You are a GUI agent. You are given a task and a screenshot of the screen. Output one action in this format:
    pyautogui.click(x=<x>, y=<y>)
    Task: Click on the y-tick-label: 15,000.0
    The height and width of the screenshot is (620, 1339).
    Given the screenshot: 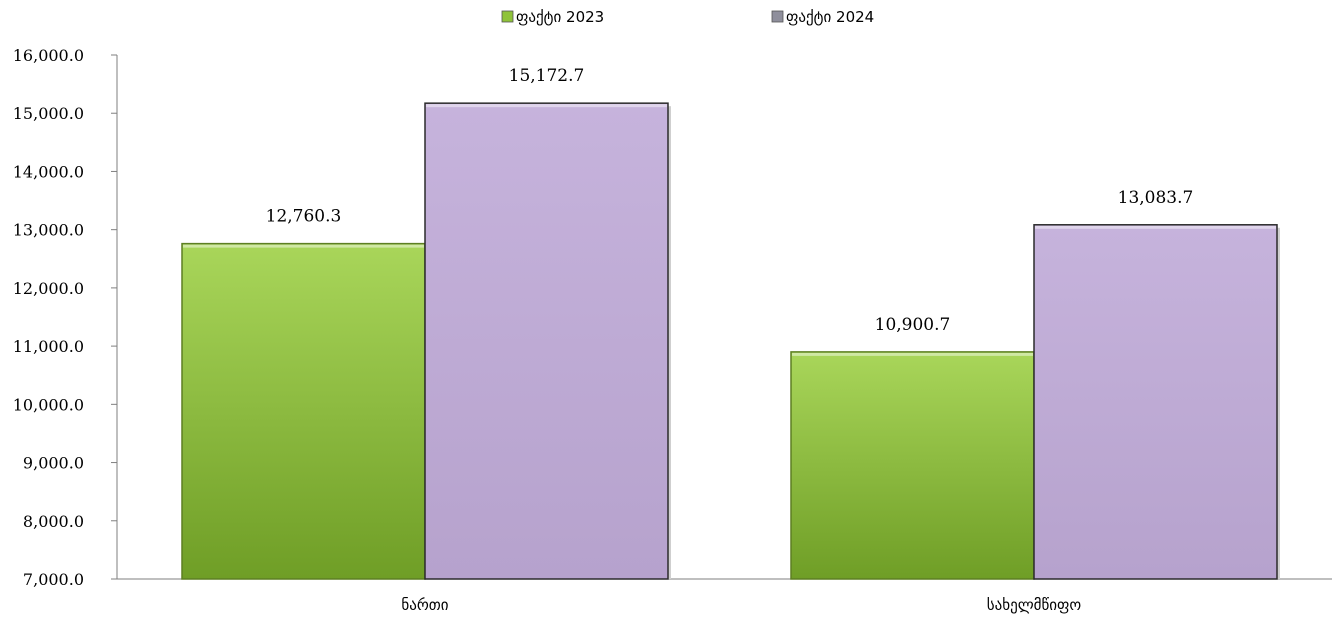 What is the action you would take?
    pyautogui.click(x=48, y=113)
    